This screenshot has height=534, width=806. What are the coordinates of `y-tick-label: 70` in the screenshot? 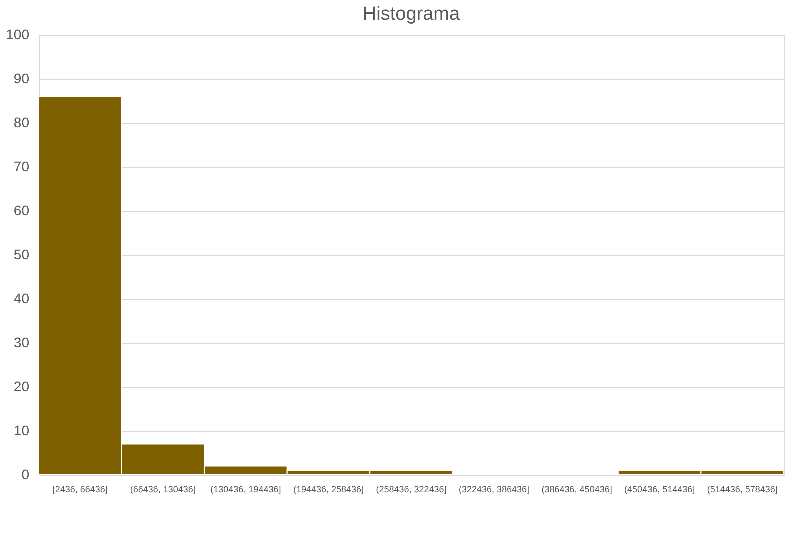 It's located at (22, 166).